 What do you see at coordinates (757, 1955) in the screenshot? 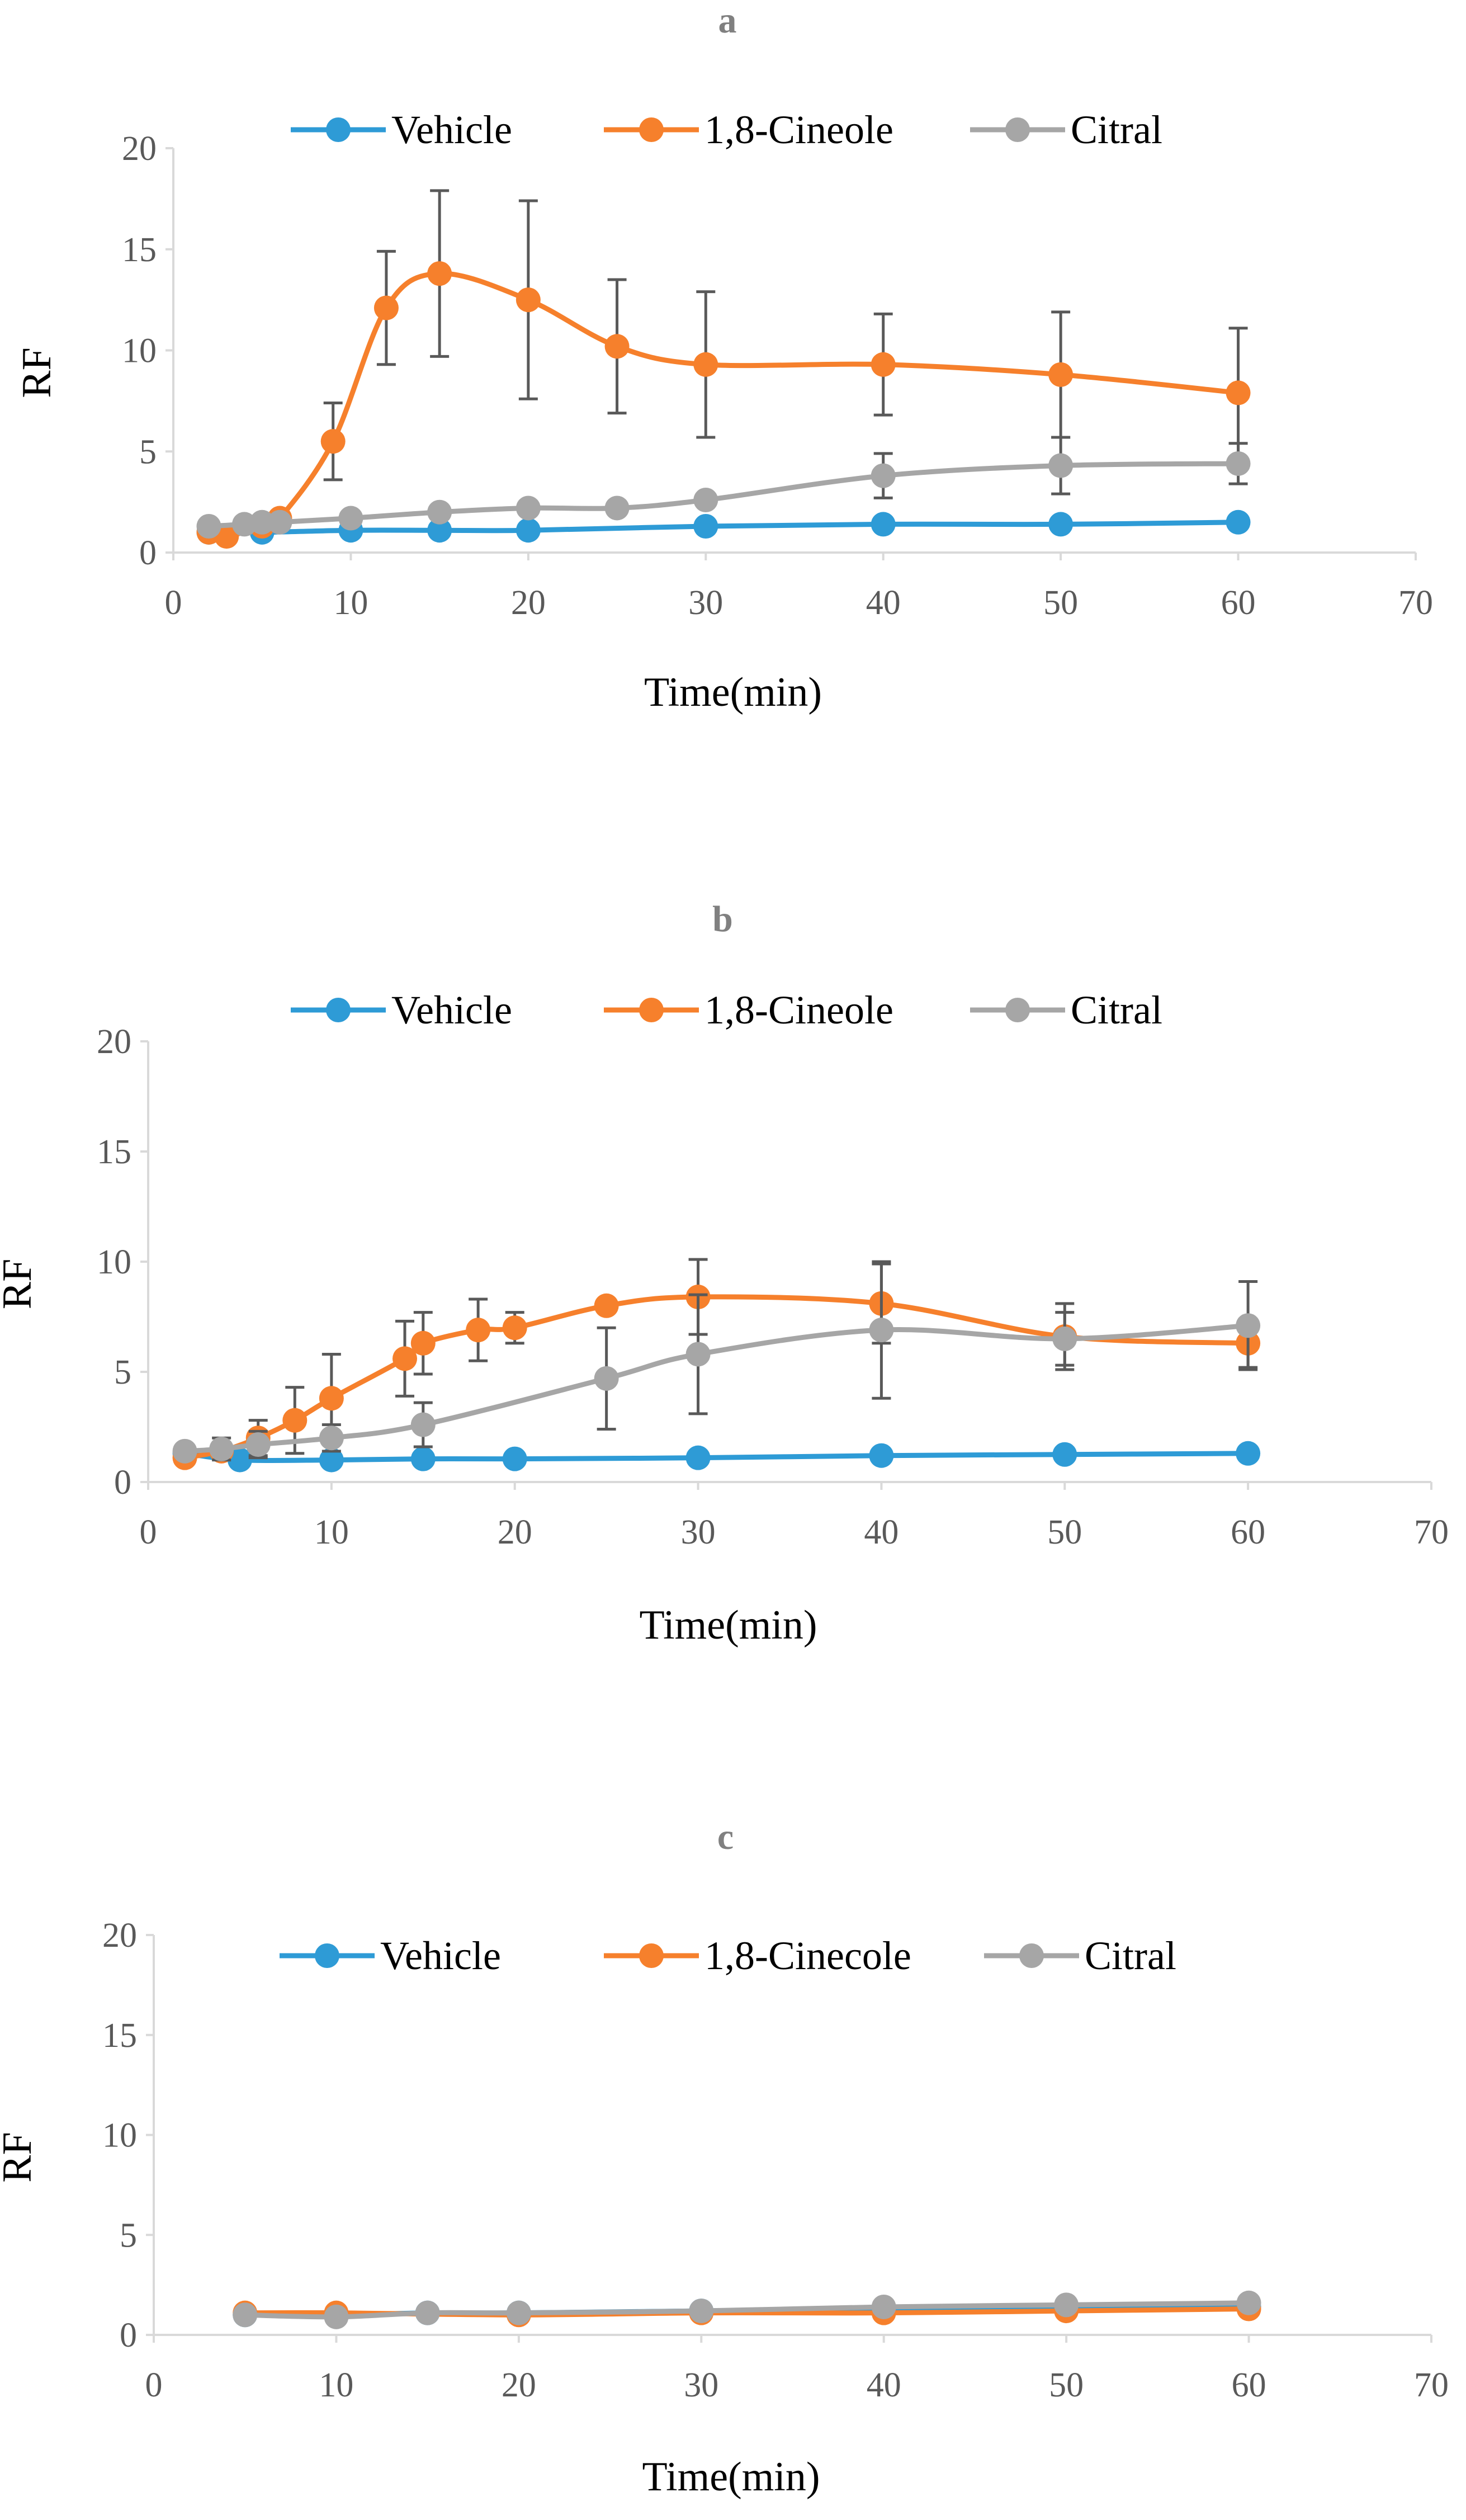
I see `panel-c-legend-1-8-cineole: 1,8-Cinecole` at bounding box center [757, 1955].